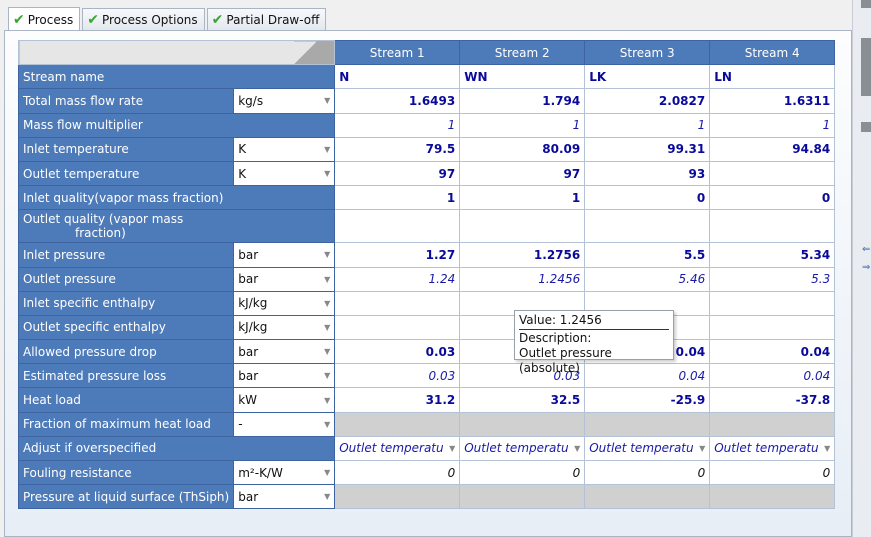 The width and height of the screenshot is (871, 537). Describe the element at coordinates (522, 149) in the screenshot. I see `stream-2-cell: 80.09` at that location.